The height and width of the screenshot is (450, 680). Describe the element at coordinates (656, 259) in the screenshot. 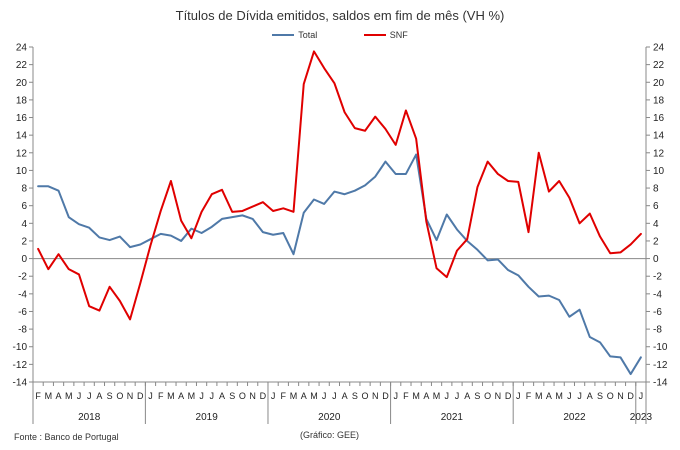

I see `right-tick-label: 0` at that location.